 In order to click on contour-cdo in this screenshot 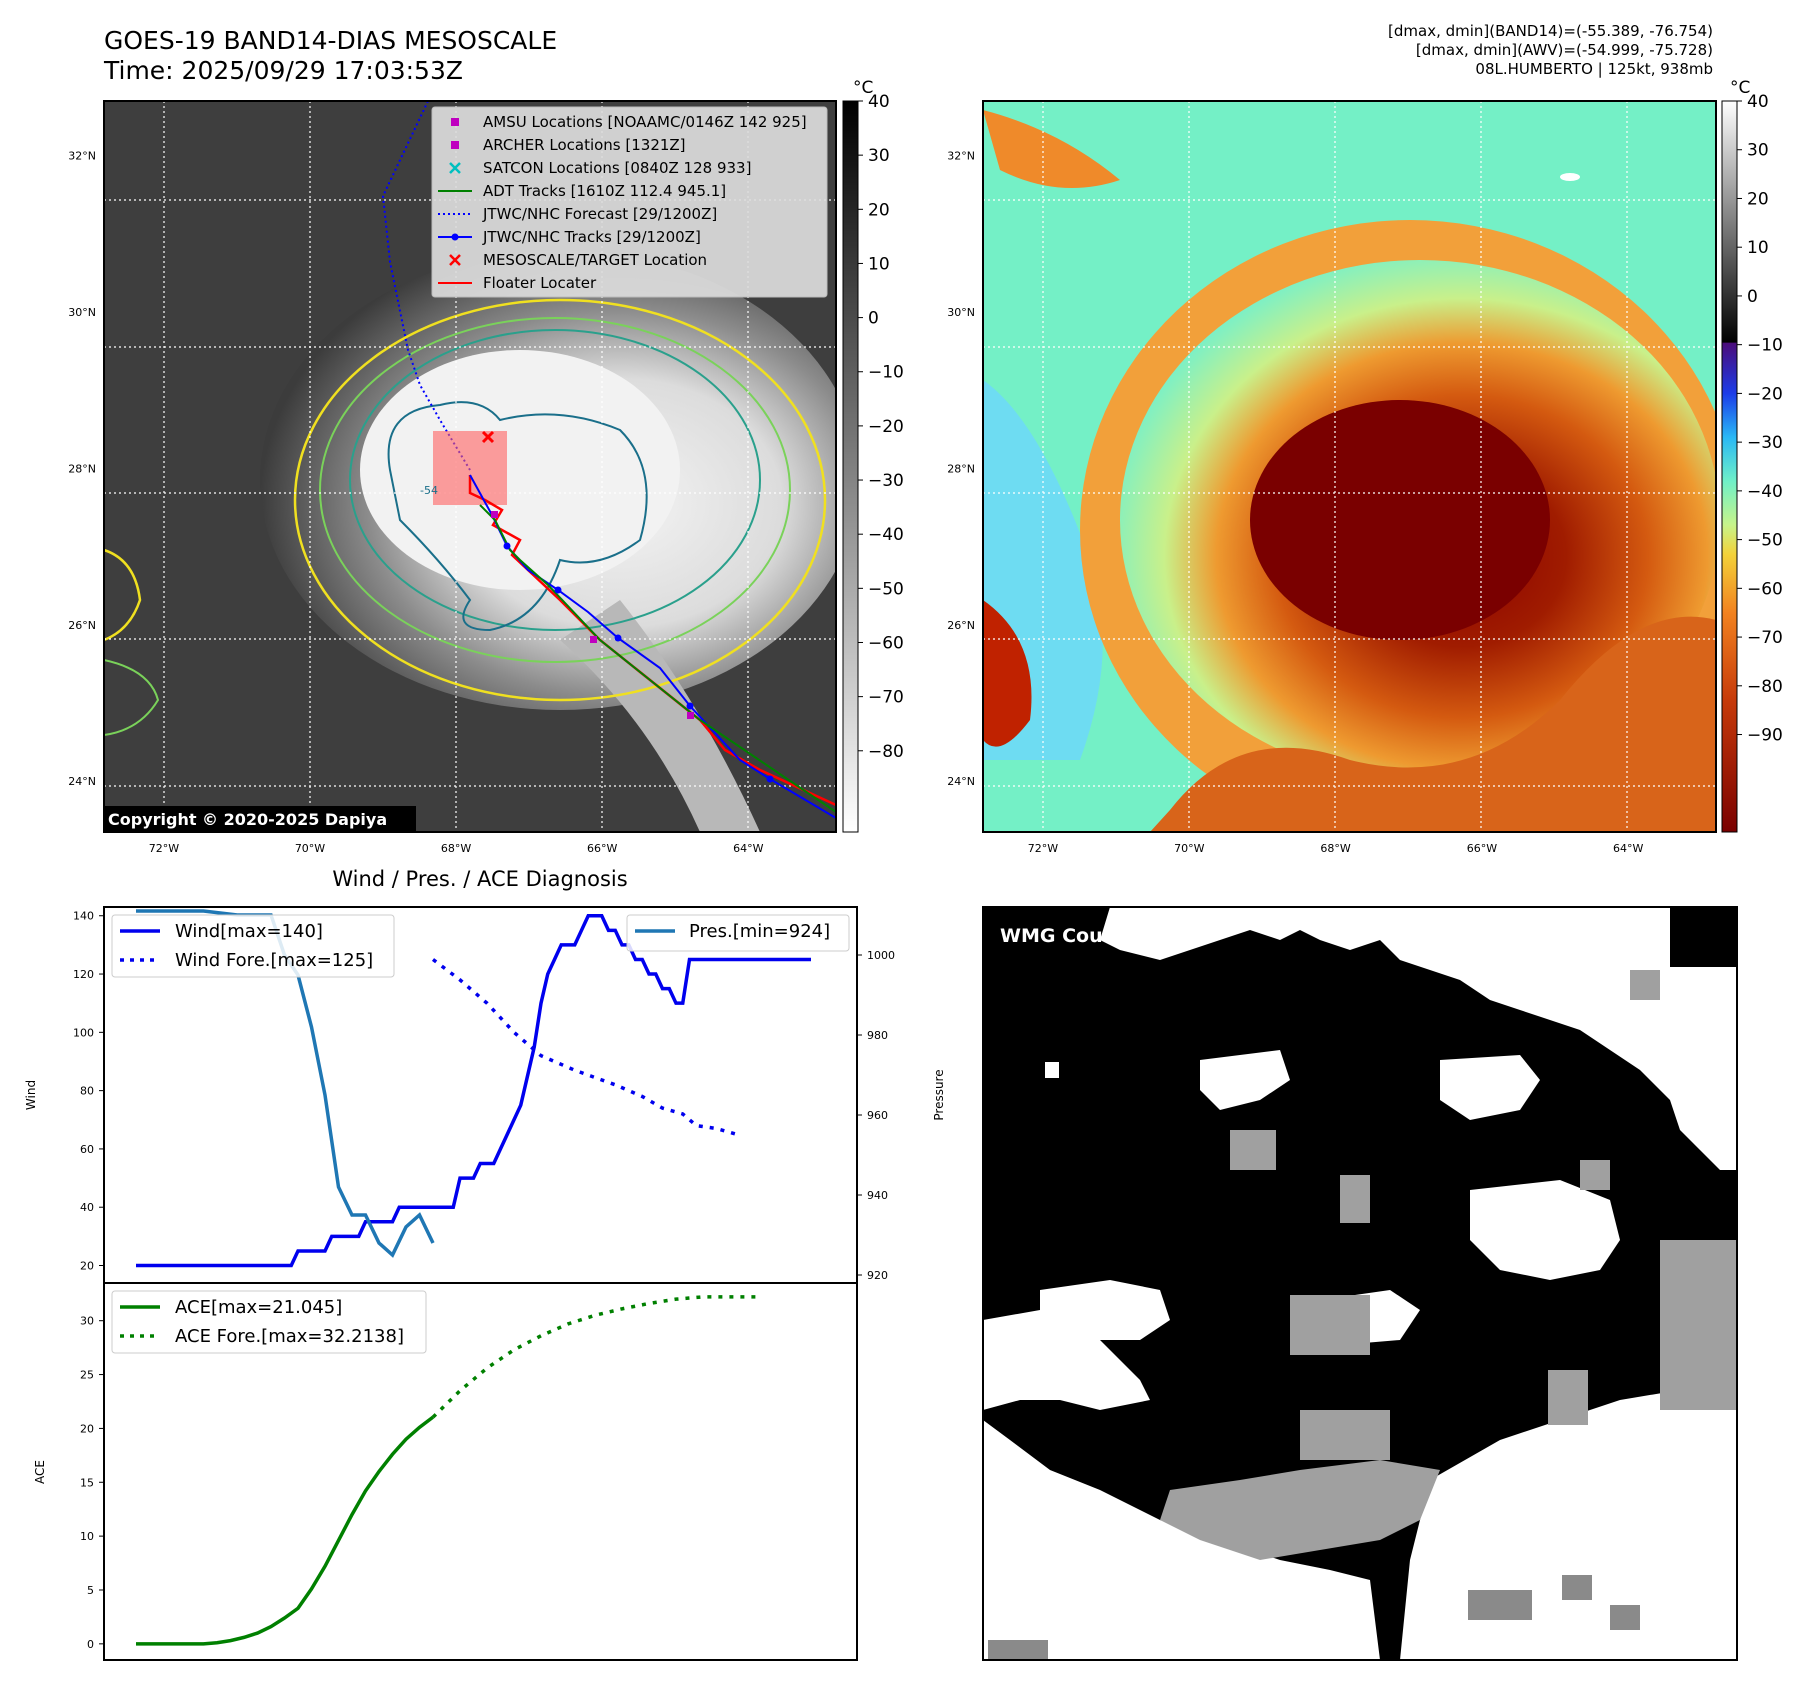, I will do `click(517, 516)`.